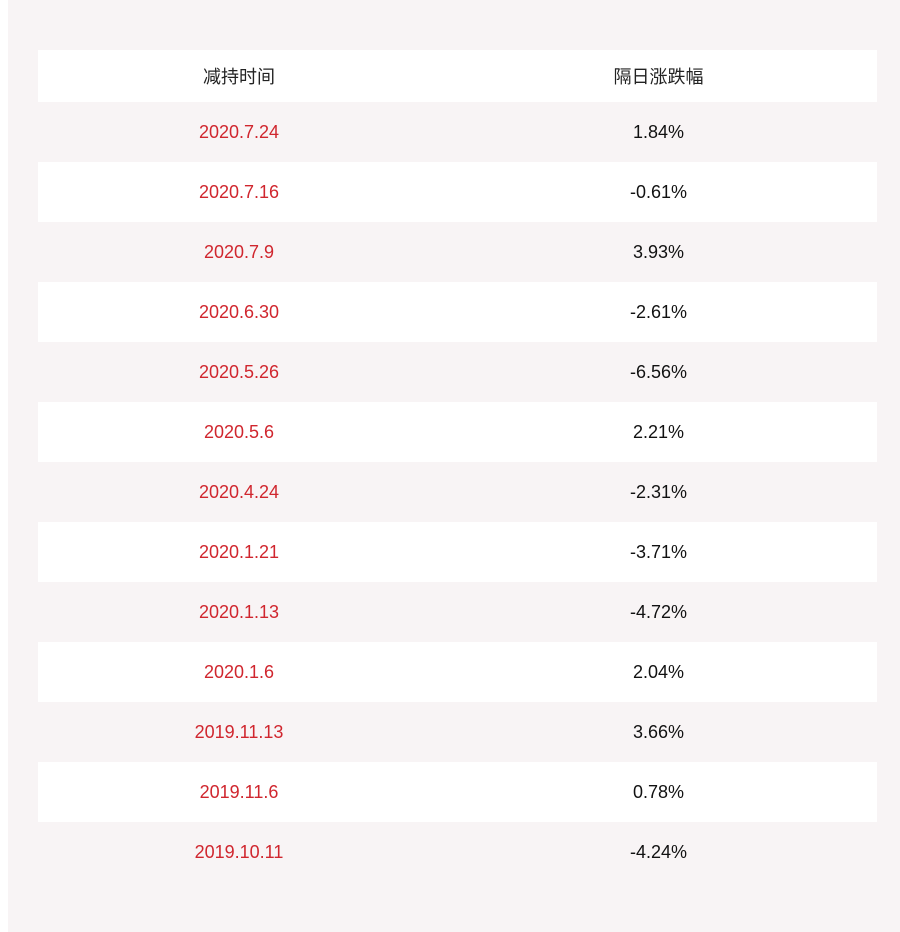  I want to click on table-row: 2020.6.30 -2.61%, so click(457, 312).